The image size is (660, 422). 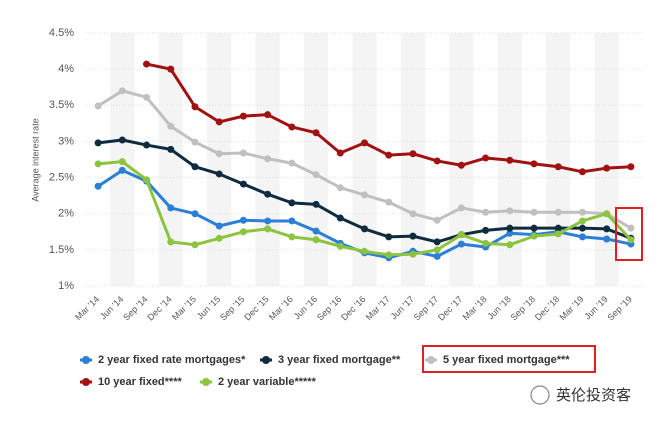 What do you see at coordinates (66, 69) in the screenshot?
I see `y-tick-label: 4%` at bounding box center [66, 69].